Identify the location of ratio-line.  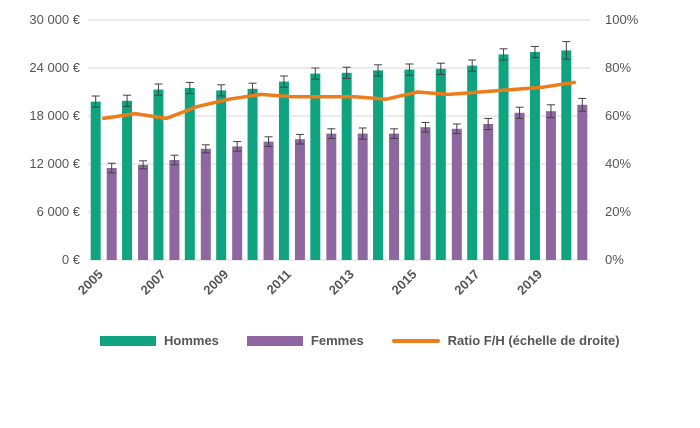
(339, 100).